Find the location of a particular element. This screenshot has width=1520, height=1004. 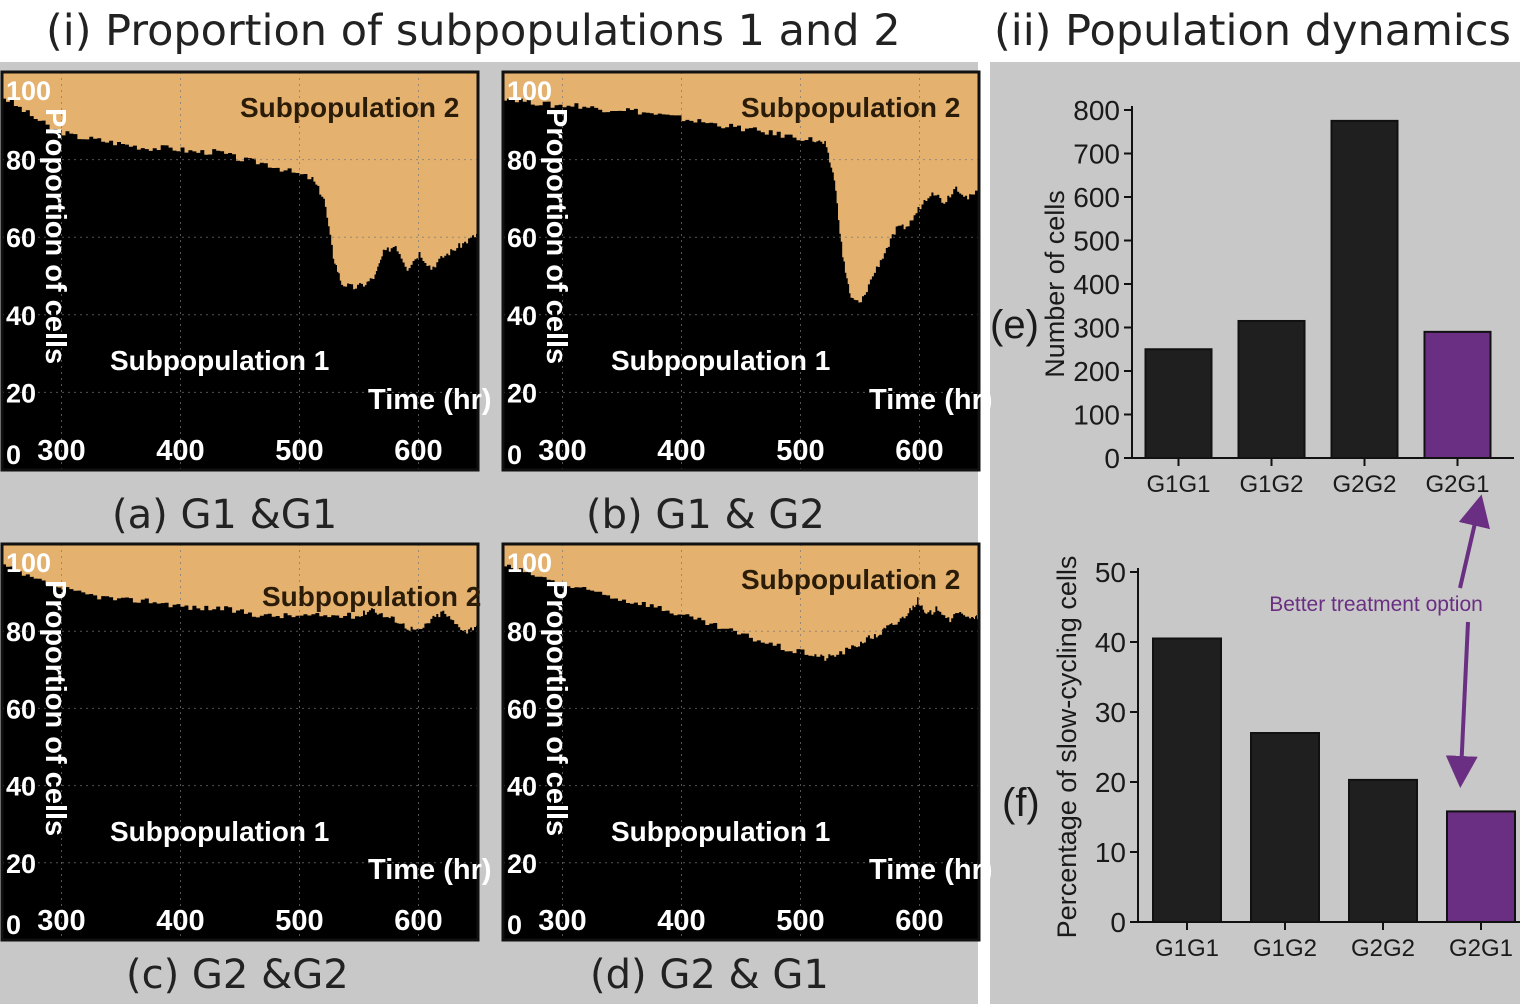

y-tick-label: 600 is located at coordinates (1096, 197).